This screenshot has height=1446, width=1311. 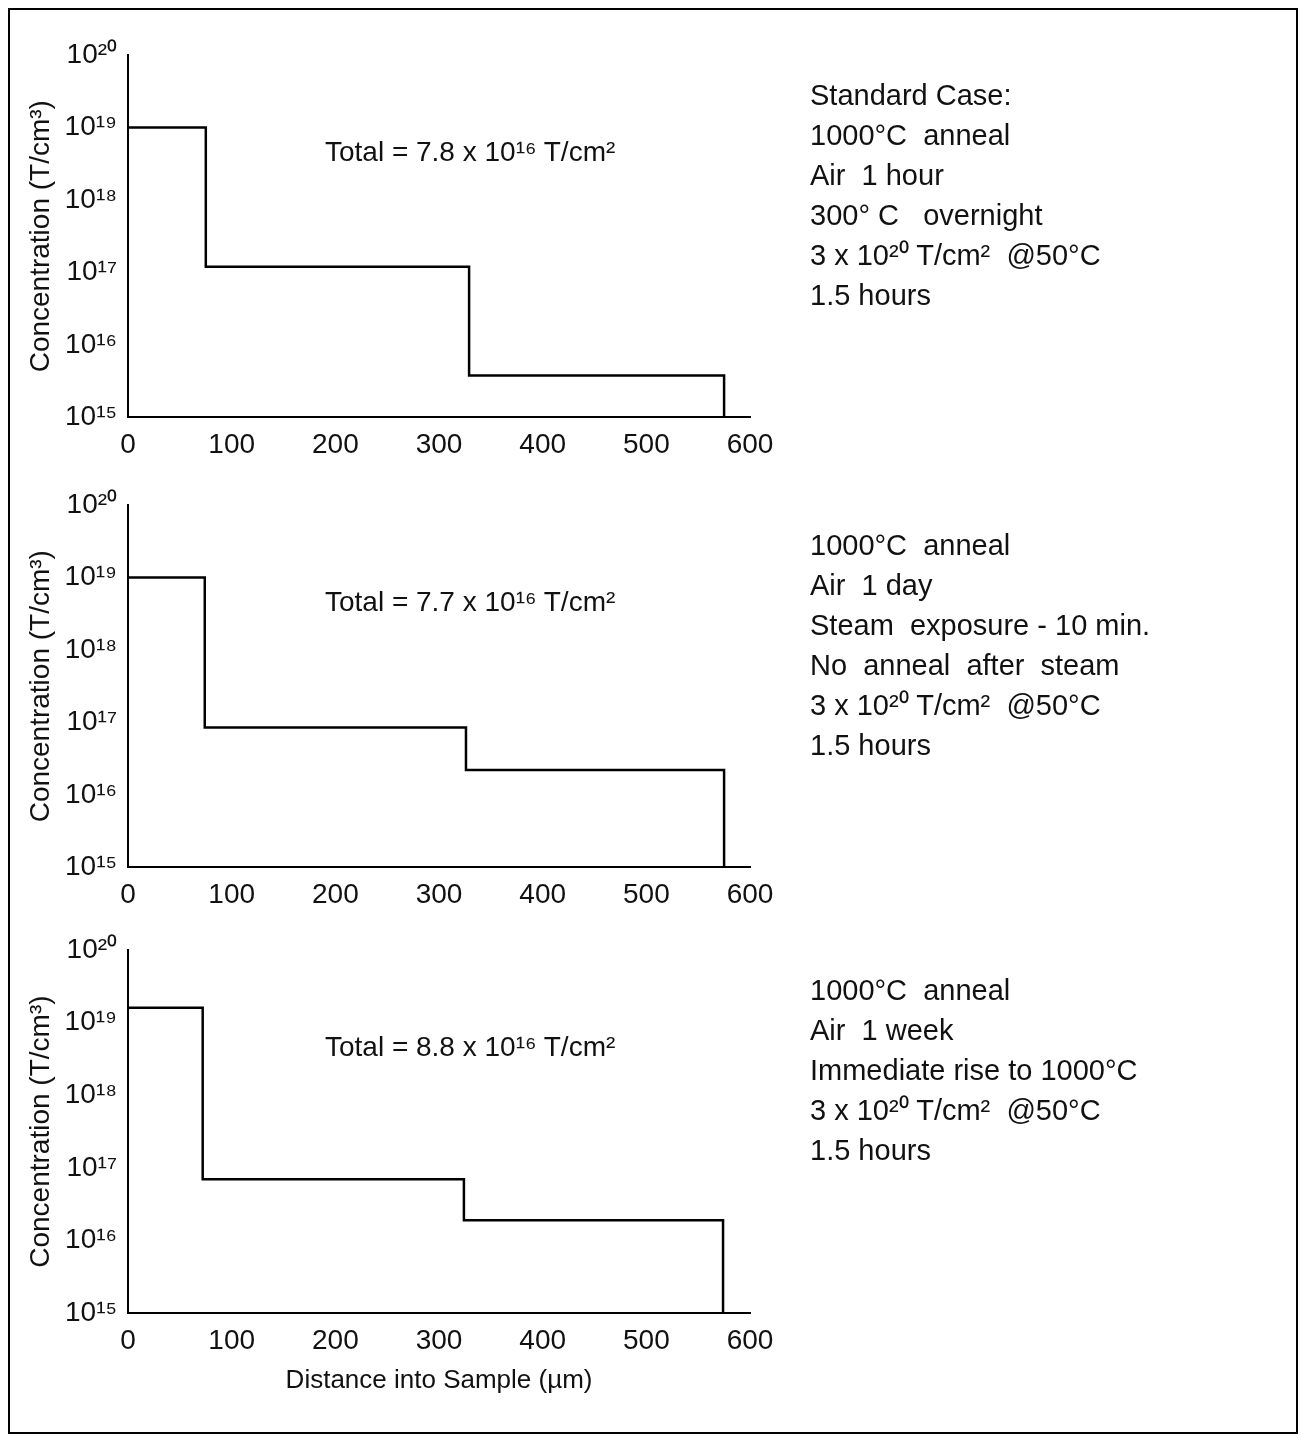 I want to click on text: Air 1 hour, so click(x=877, y=175).